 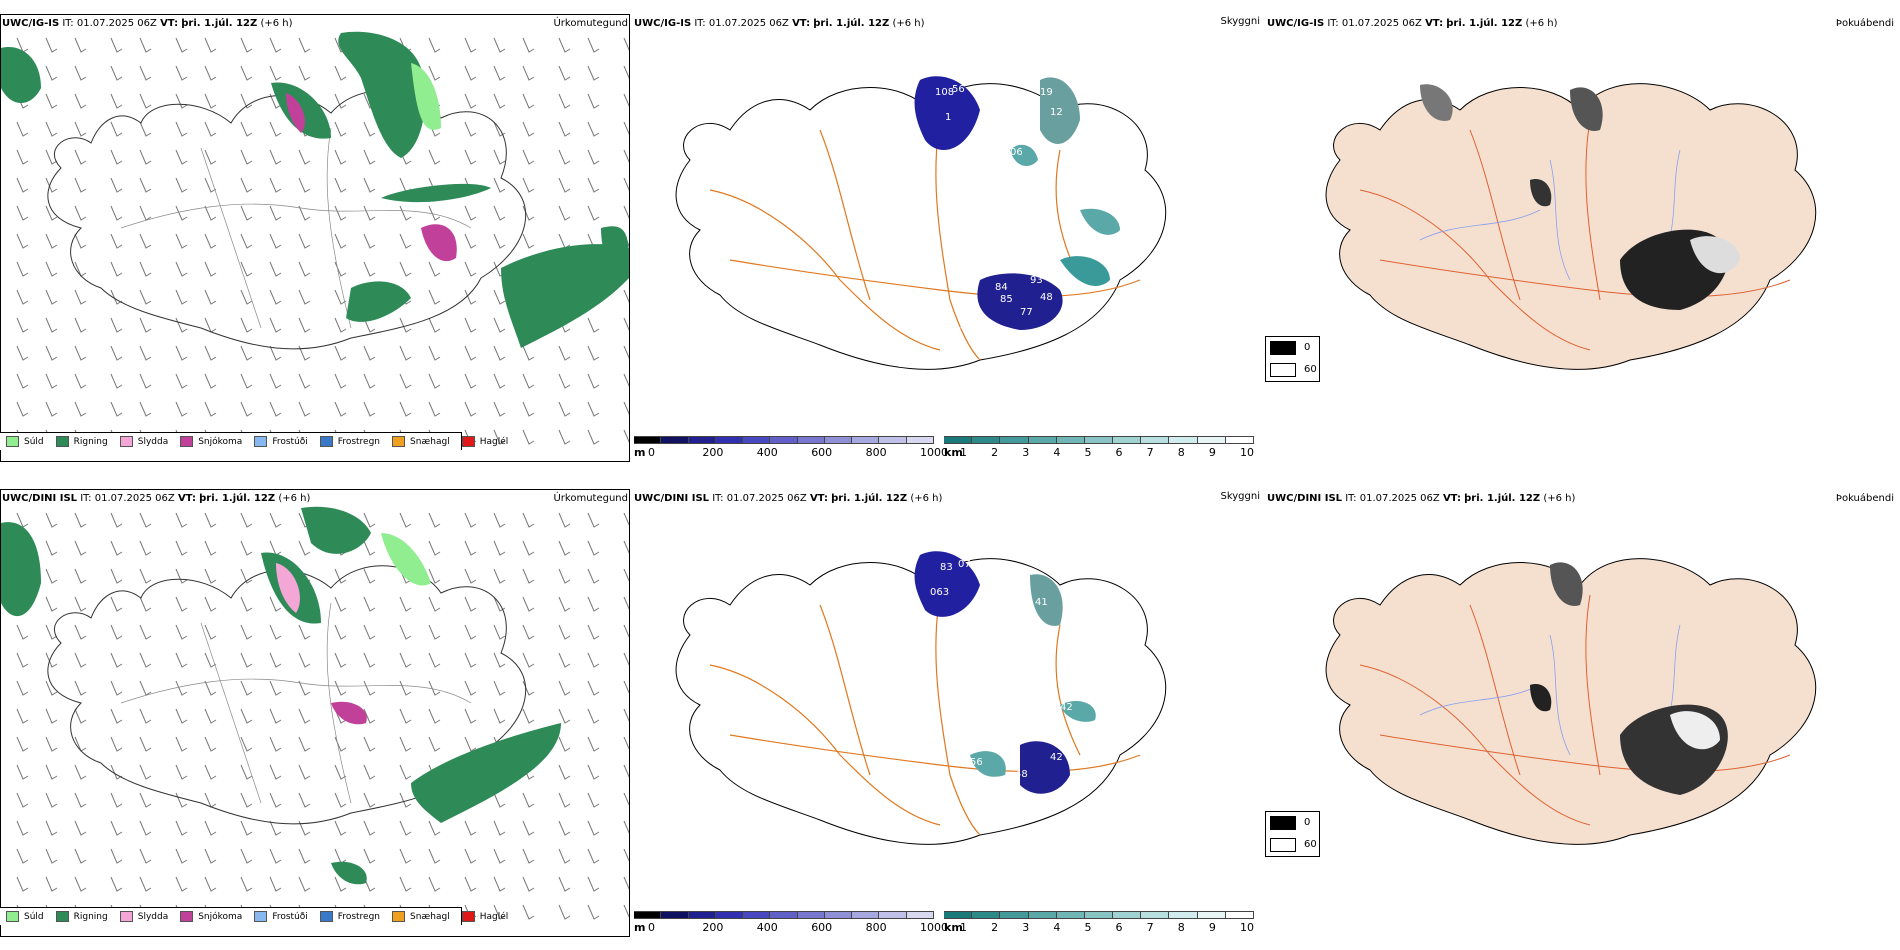 What do you see at coordinates (134, 498) in the screenshot?
I see `issue-time: 01.07.2025 06Z` at bounding box center [134, 498].